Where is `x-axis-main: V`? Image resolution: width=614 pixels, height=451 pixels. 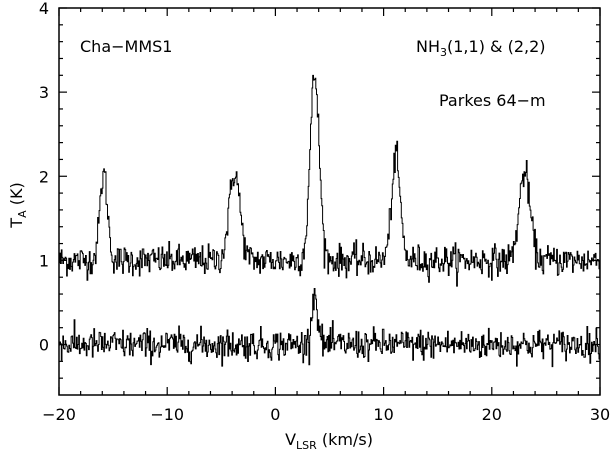 x-axis-main: V is located at coordinates (290, 439).